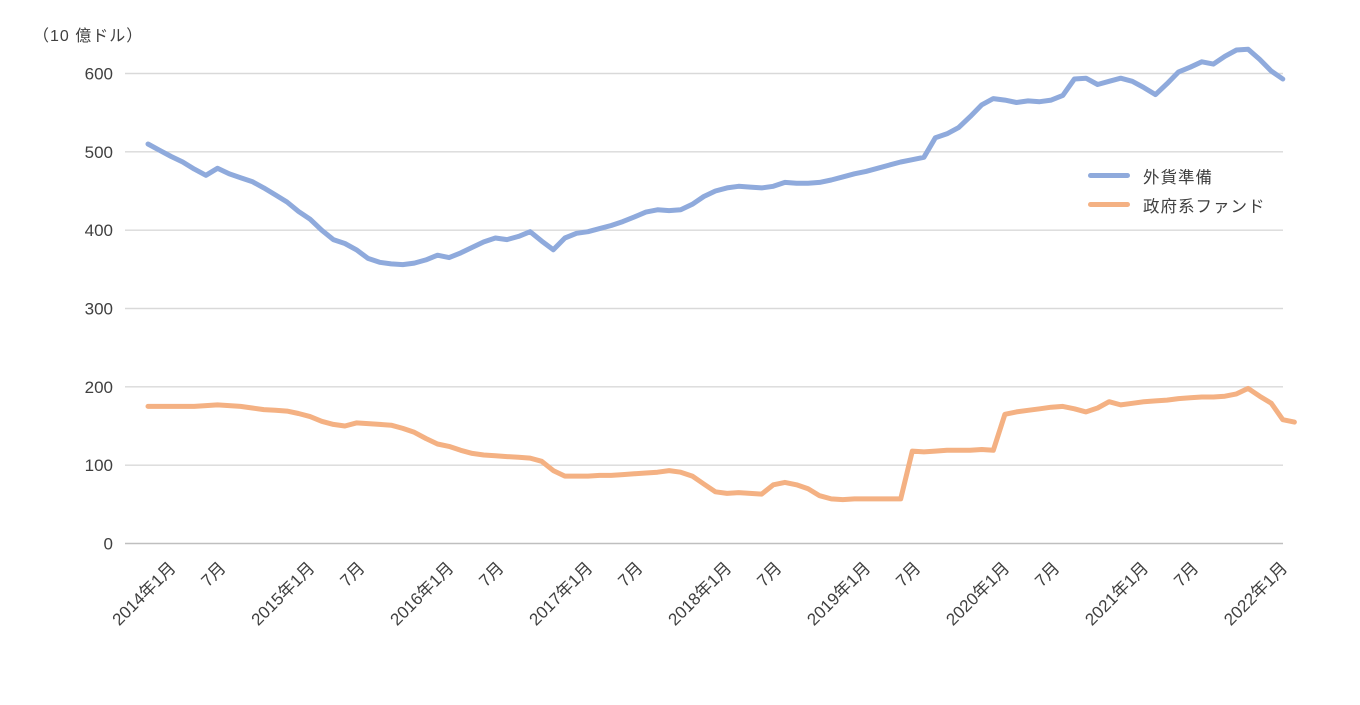  What do you see at coordinates (99, 309) in the screenshot?
I see `y-tick-label: 300` at bounding box center [99, 309].